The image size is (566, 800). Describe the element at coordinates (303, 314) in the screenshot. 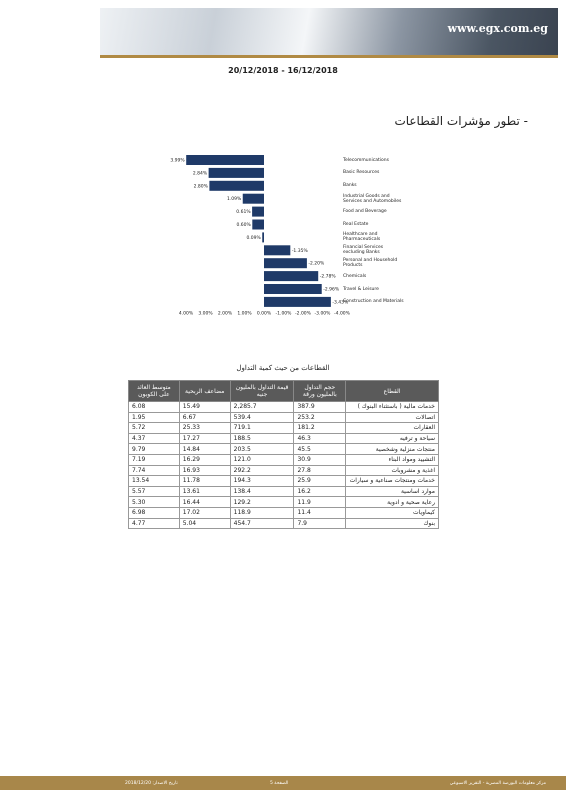

I see `x-tick-label: -2.00%` at that location.